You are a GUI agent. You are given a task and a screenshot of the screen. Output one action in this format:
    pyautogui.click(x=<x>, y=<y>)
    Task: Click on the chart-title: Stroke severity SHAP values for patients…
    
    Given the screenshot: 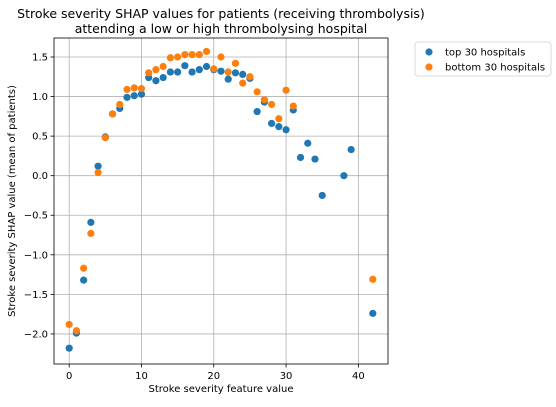 What is the action you would take?
    pyautogui.click(x=221, y=21)
    